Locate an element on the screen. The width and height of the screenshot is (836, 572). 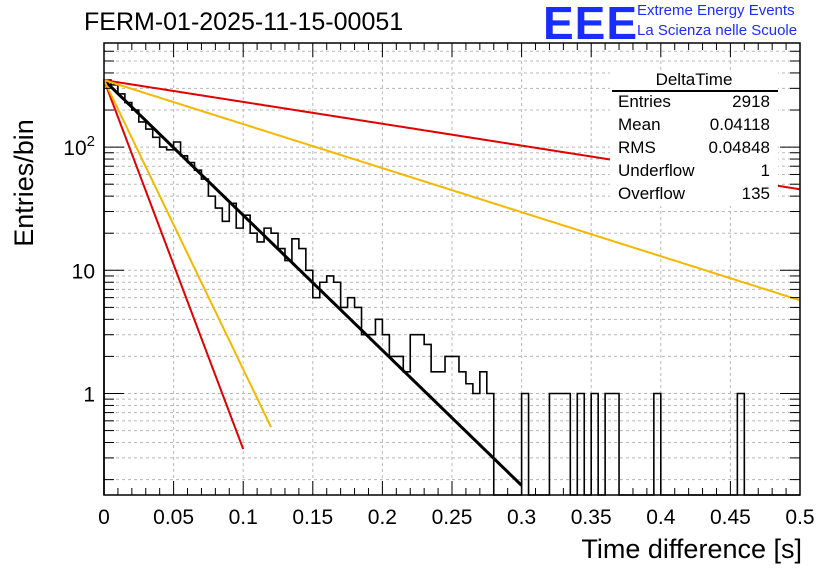
y-tick-label: 1 is located at coordinates (89, 394).